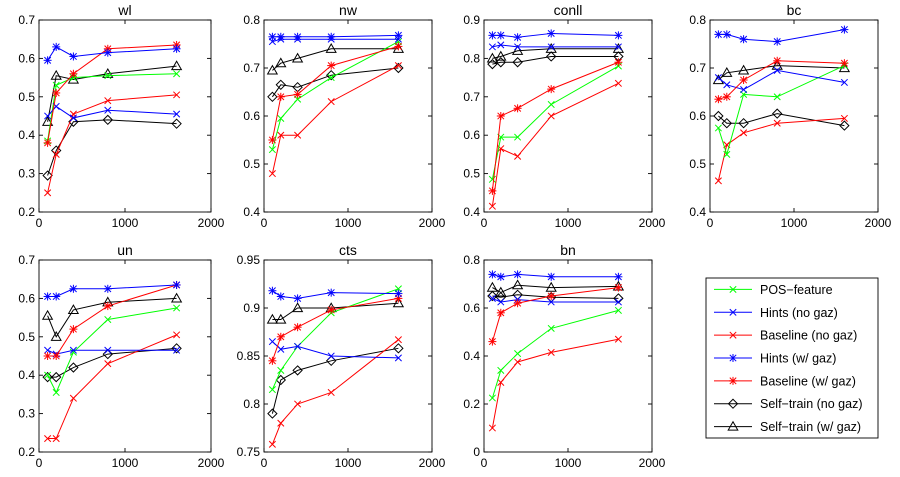  Describe the element at coordinates (798, 359) in the screenshot. I see `legend-label: Hints (w/ gaz)` at that location.